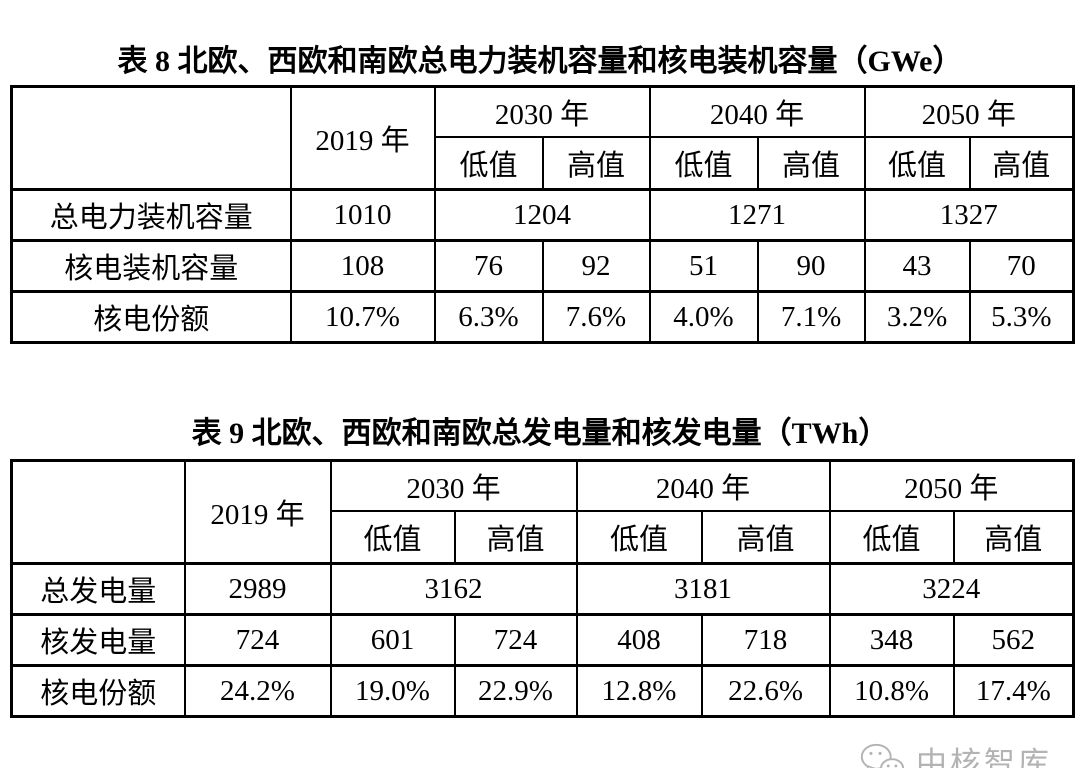 The width and height of the screenshot is (1080, 768). What do you see at coordinates (151, 215) in the screenshot?
I see `row-label-total-capacity: 总电力装机容量` at bounding box center [151, 215].